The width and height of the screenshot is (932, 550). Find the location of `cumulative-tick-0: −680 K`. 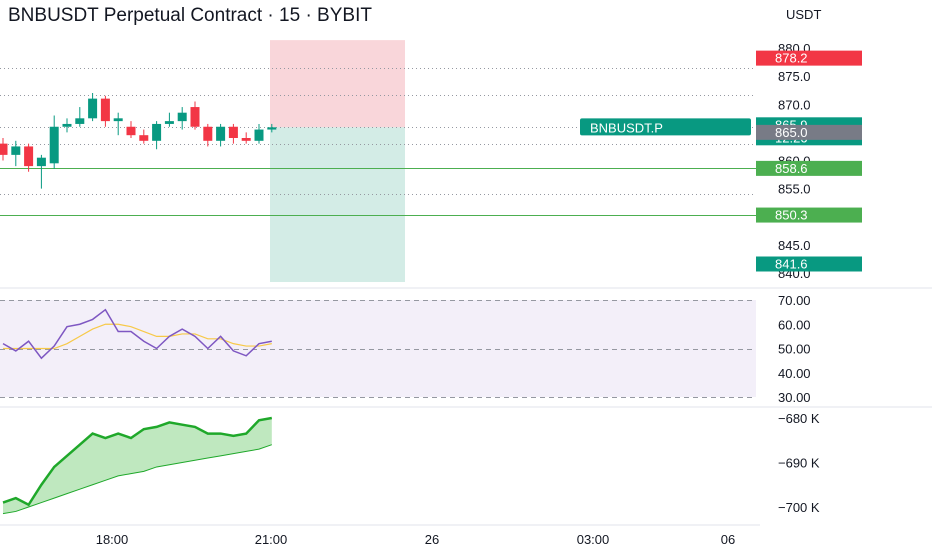

cumulative-tick-0: −680 K is located at coordinates (799, 418).